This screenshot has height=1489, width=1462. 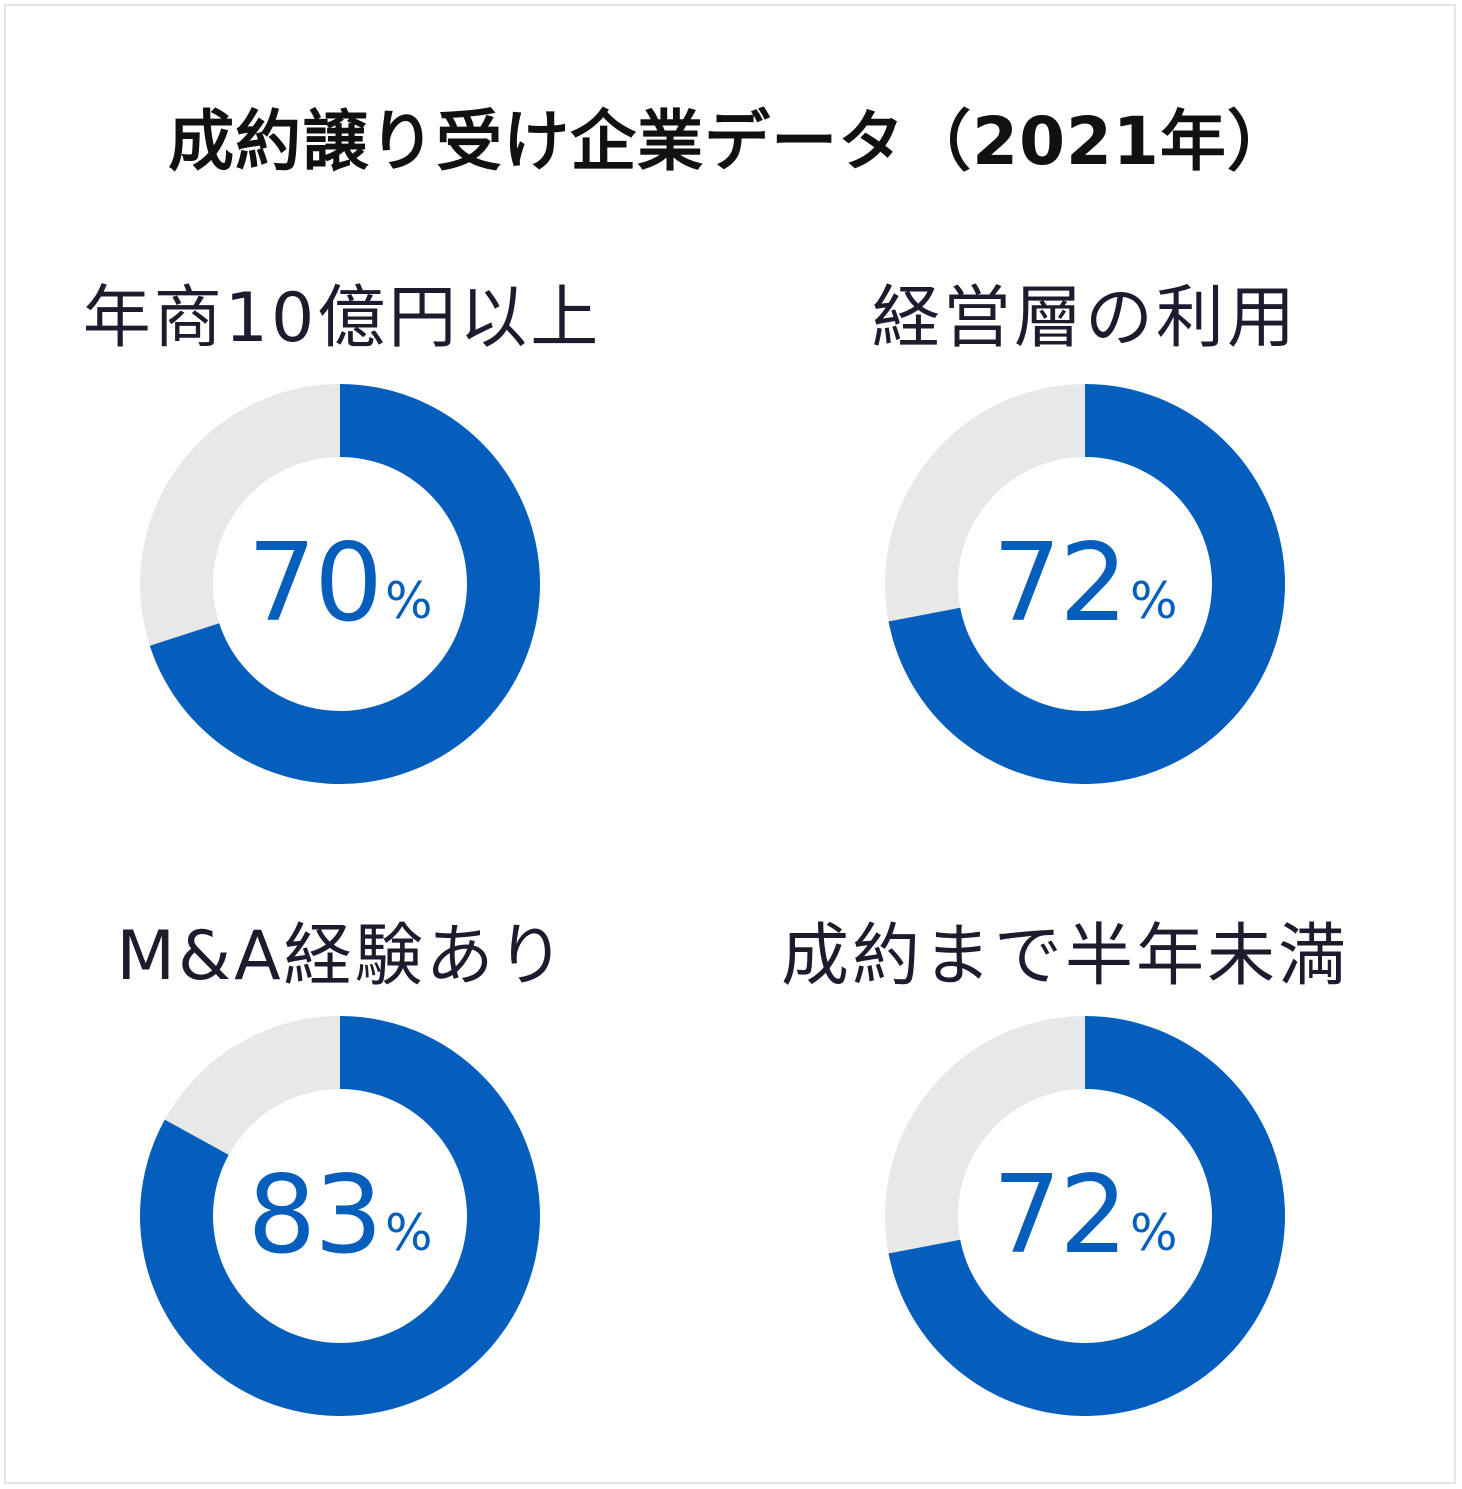 I want to click on donut-annual-revenue, so click(x=339, y=584).